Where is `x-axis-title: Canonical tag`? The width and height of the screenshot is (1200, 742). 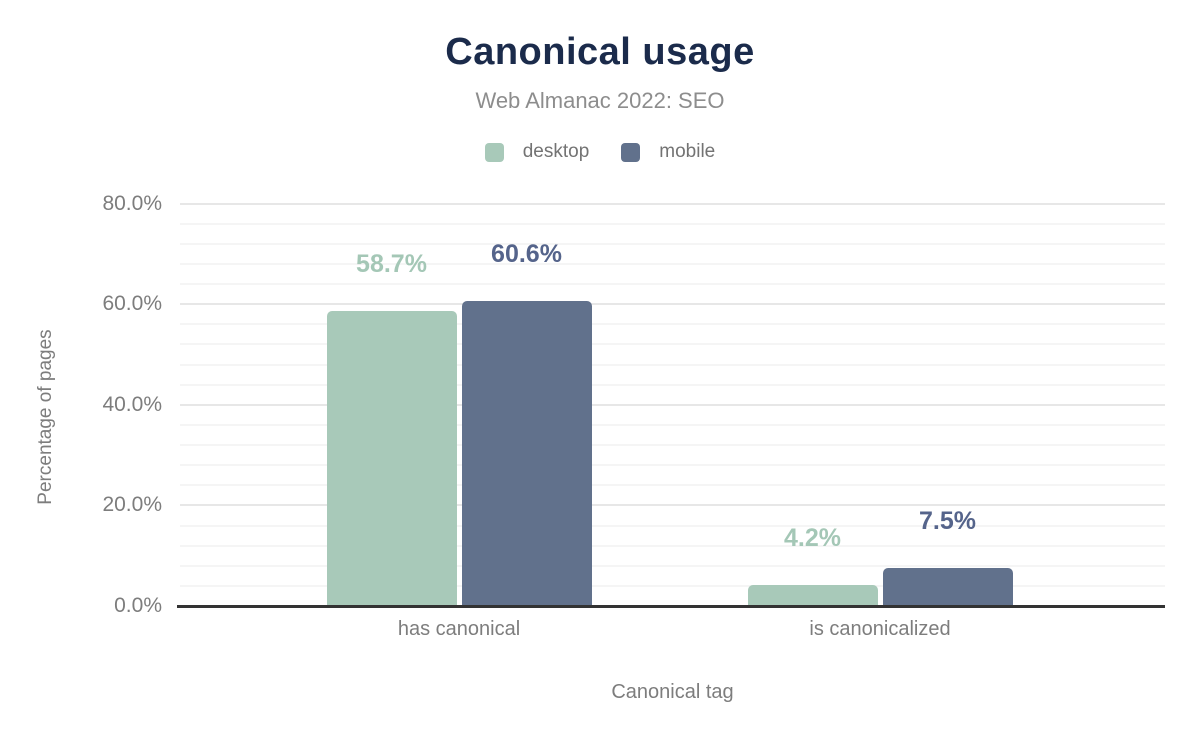 x-axis-title: Canonical tag is located at coordinates (672, 692).